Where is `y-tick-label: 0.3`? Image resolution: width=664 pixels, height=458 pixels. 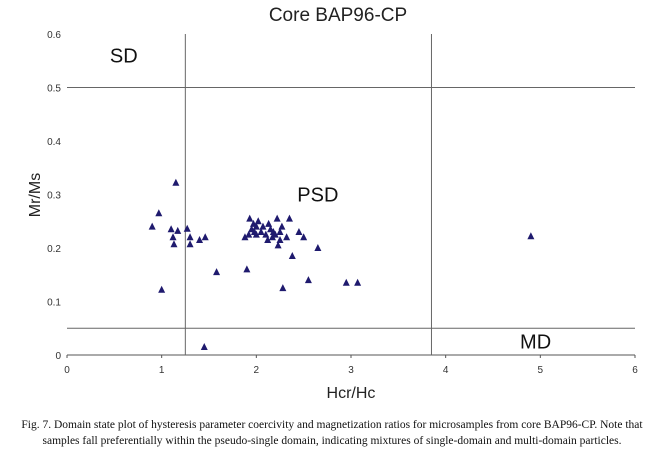 y-tick-label: 0.3 is located at coordinates (54, 196).